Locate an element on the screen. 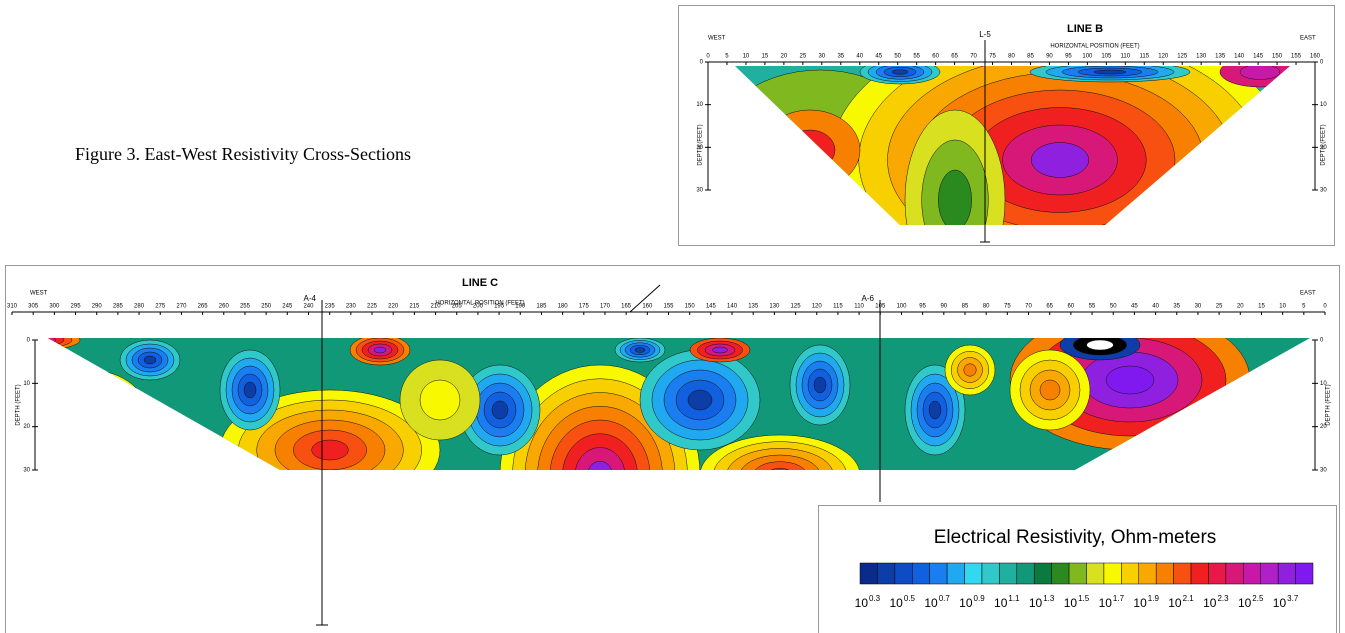  x-tick-label: 245 is located at coordinates (287, 307).